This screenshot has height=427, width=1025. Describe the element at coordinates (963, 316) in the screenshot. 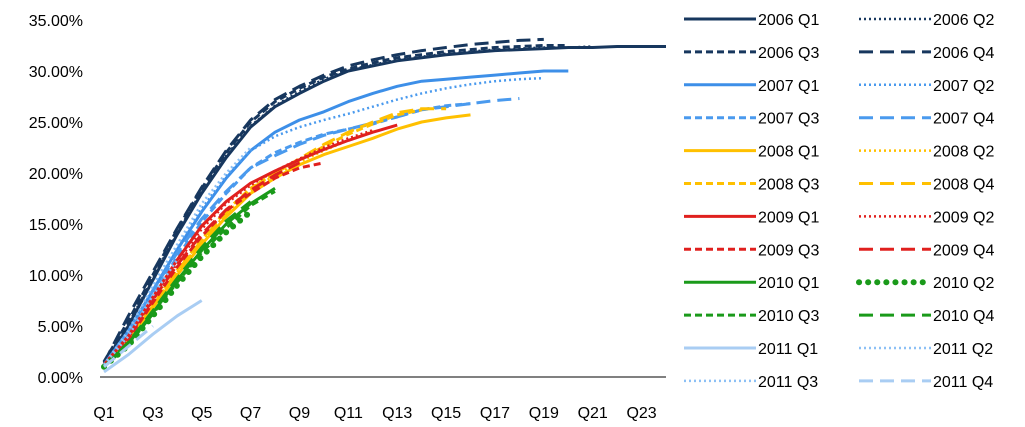

I see `legend-label-2010-q4: 2010 Q4` at that location.